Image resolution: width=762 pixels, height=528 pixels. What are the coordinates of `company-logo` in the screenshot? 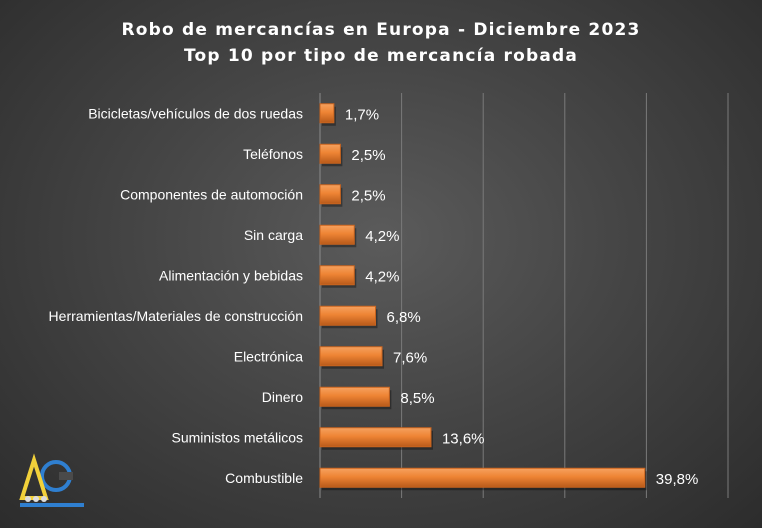 It's located at (51, 480).